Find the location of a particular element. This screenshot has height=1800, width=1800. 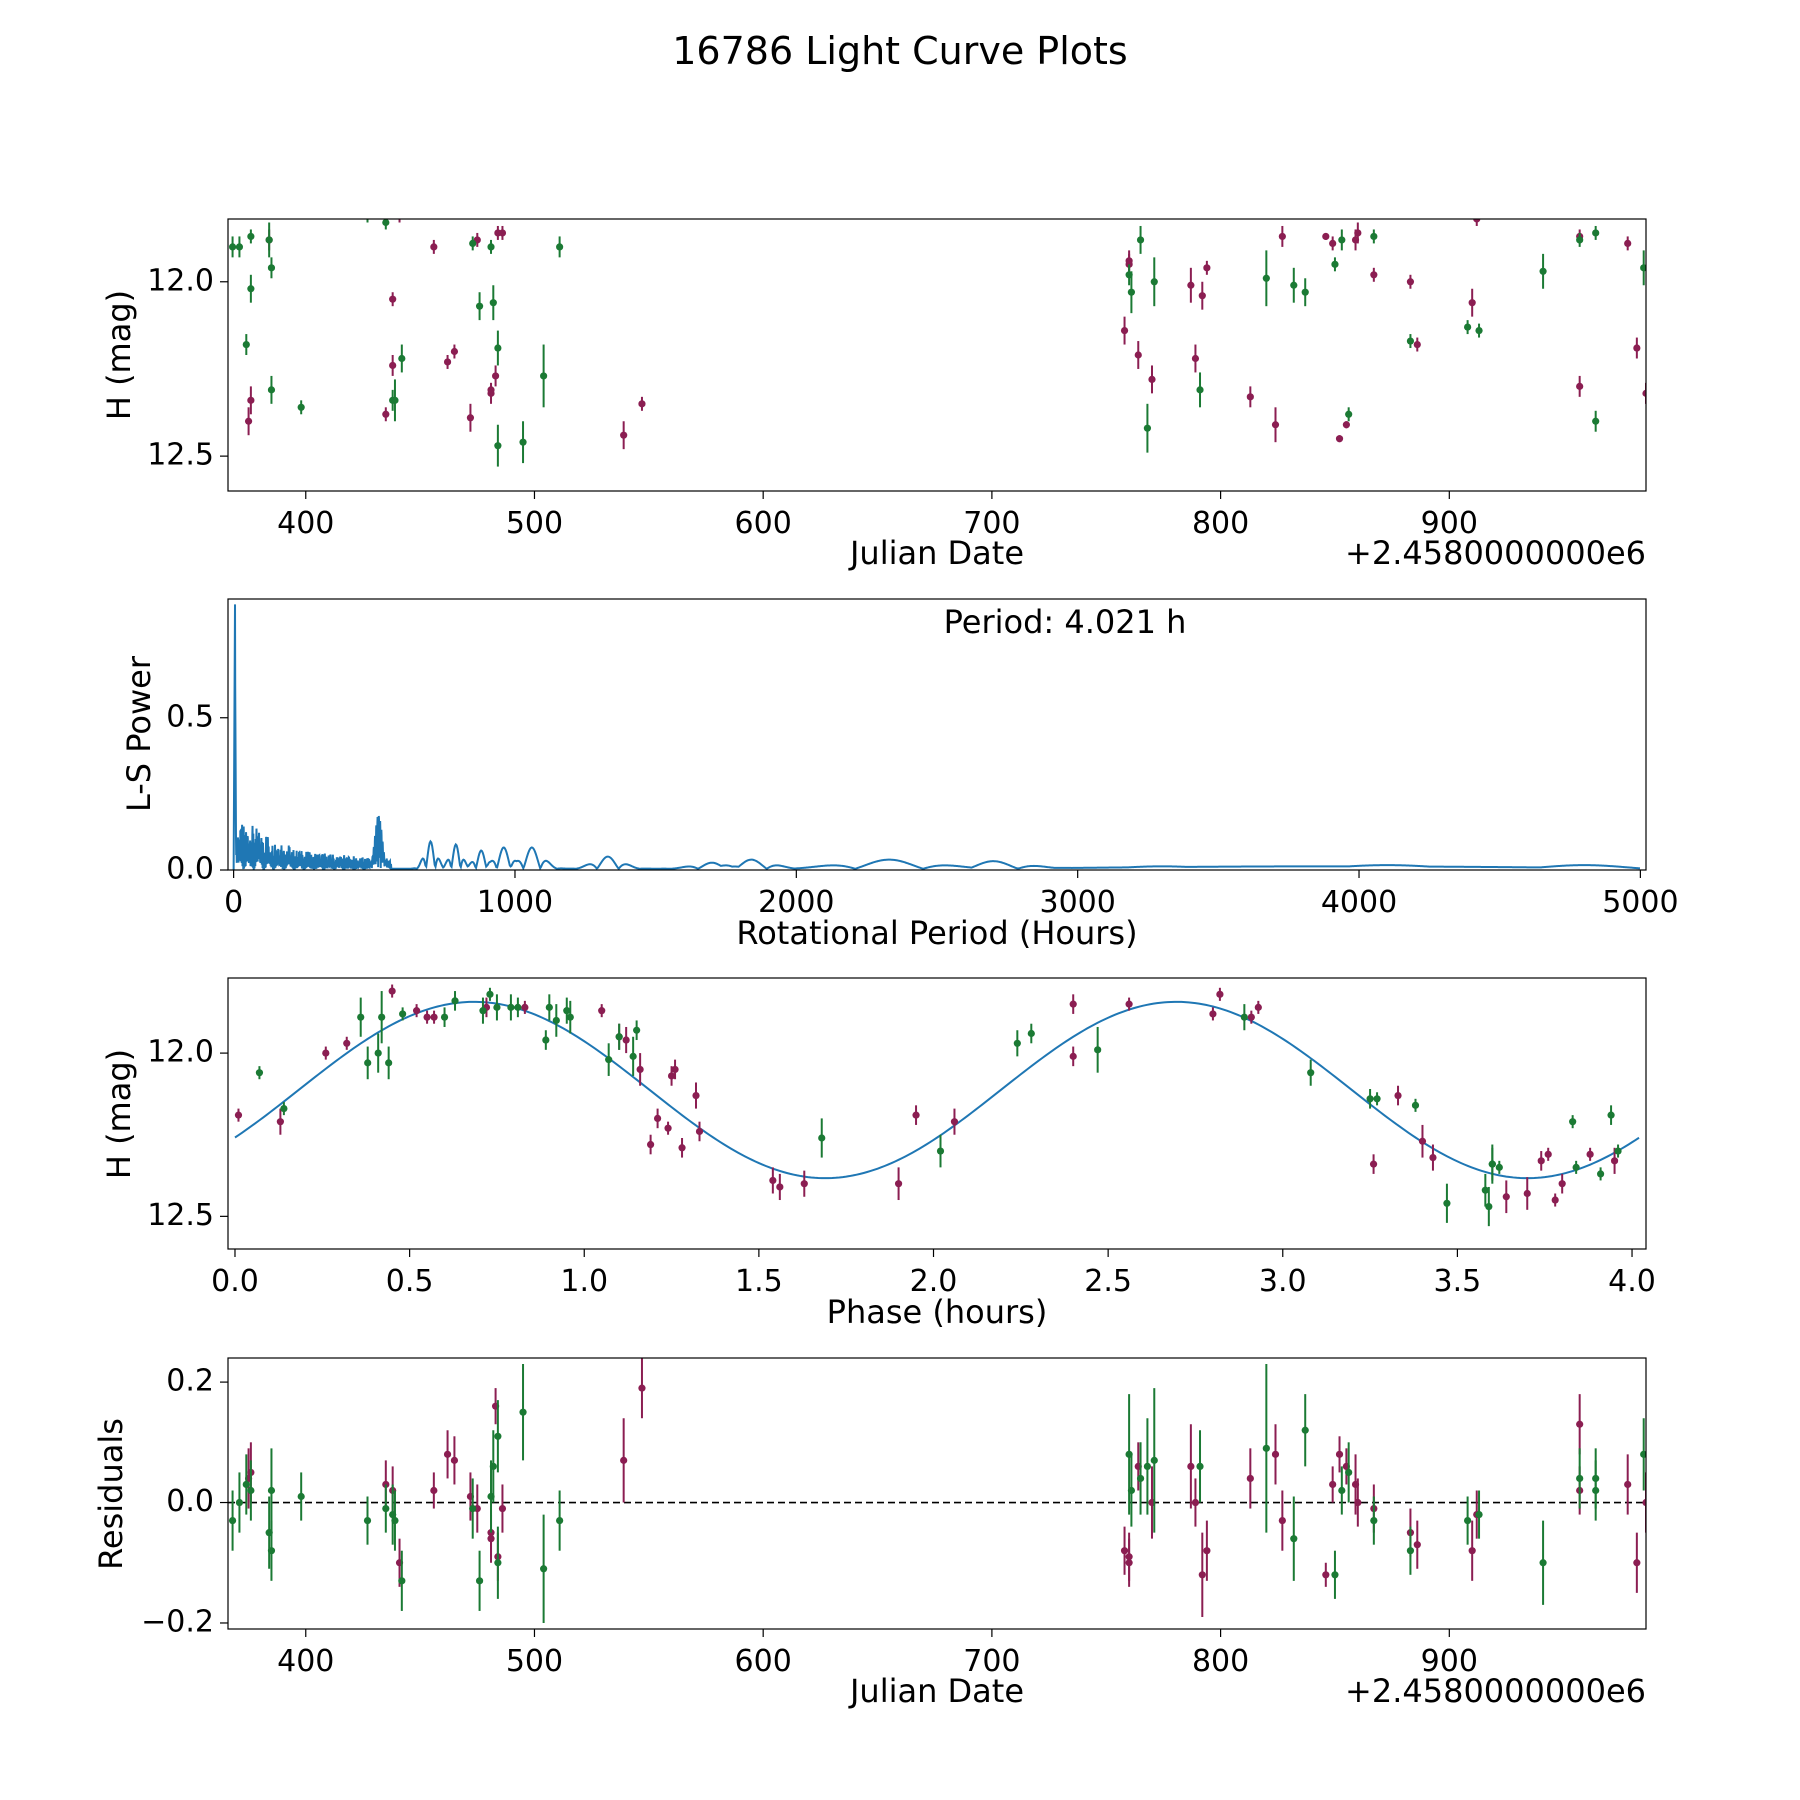

x-tick-label: 900 is located at coordinates (1449, 1661).